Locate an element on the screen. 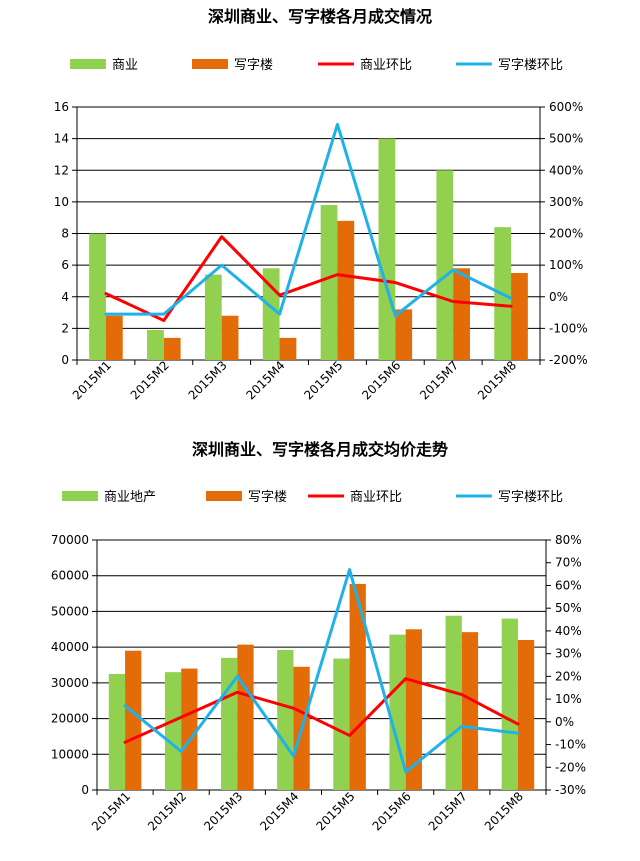 The image size is (640, 861). y2-tick-label: -30% is located at coordinates (570, 790).